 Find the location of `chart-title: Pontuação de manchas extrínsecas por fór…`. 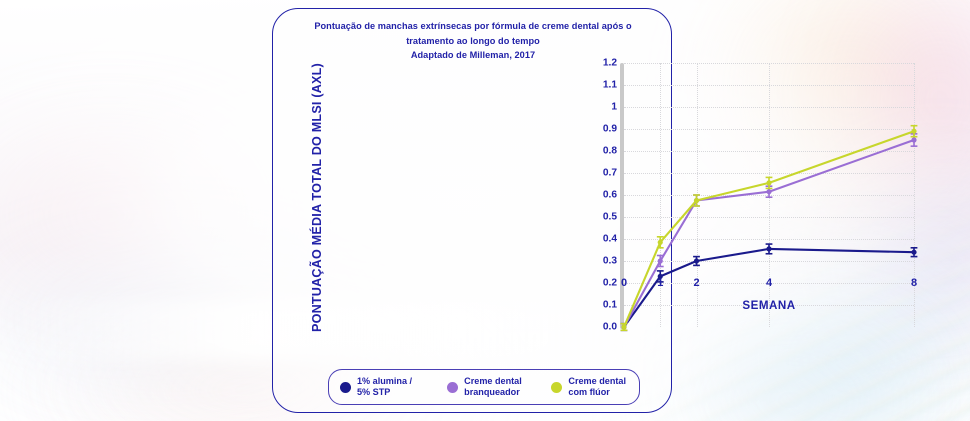

chart-title: Pontuação de manchas extrínsecas por fór… is located at coordinates (473, 41).